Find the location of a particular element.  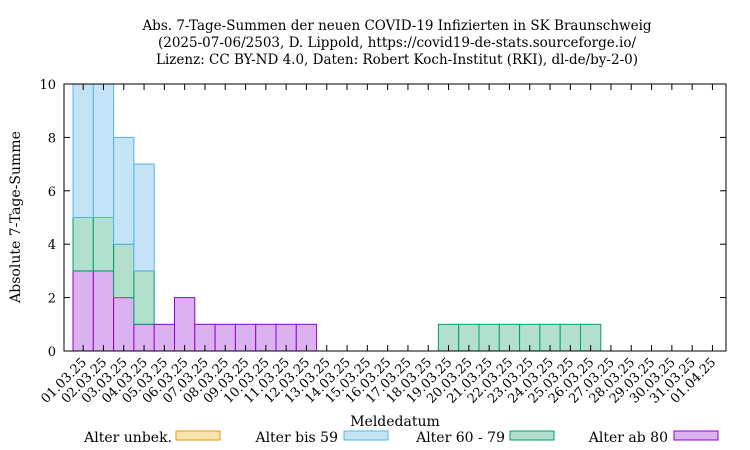

legend-label: Alter 60 - 79 is located at coordinates (460, 438).